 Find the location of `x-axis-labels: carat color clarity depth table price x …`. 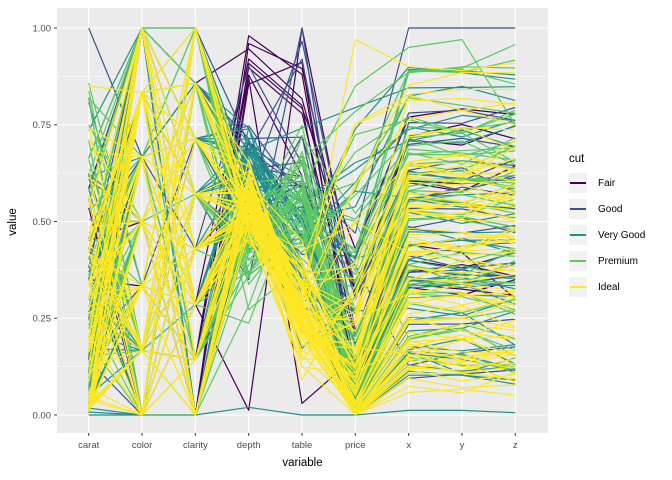

x-axis-labels: carat color clarity depth table price x … is located at coordinates (298, 445).